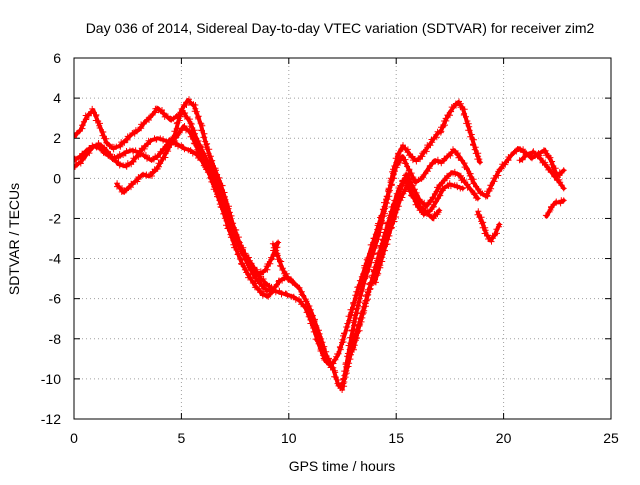 Image resolution: width=640 pixels, height=485 pixels. Describe the element at coordinates (55, 259) in the screenshot. I see `y-tick-label: -4` at that location.